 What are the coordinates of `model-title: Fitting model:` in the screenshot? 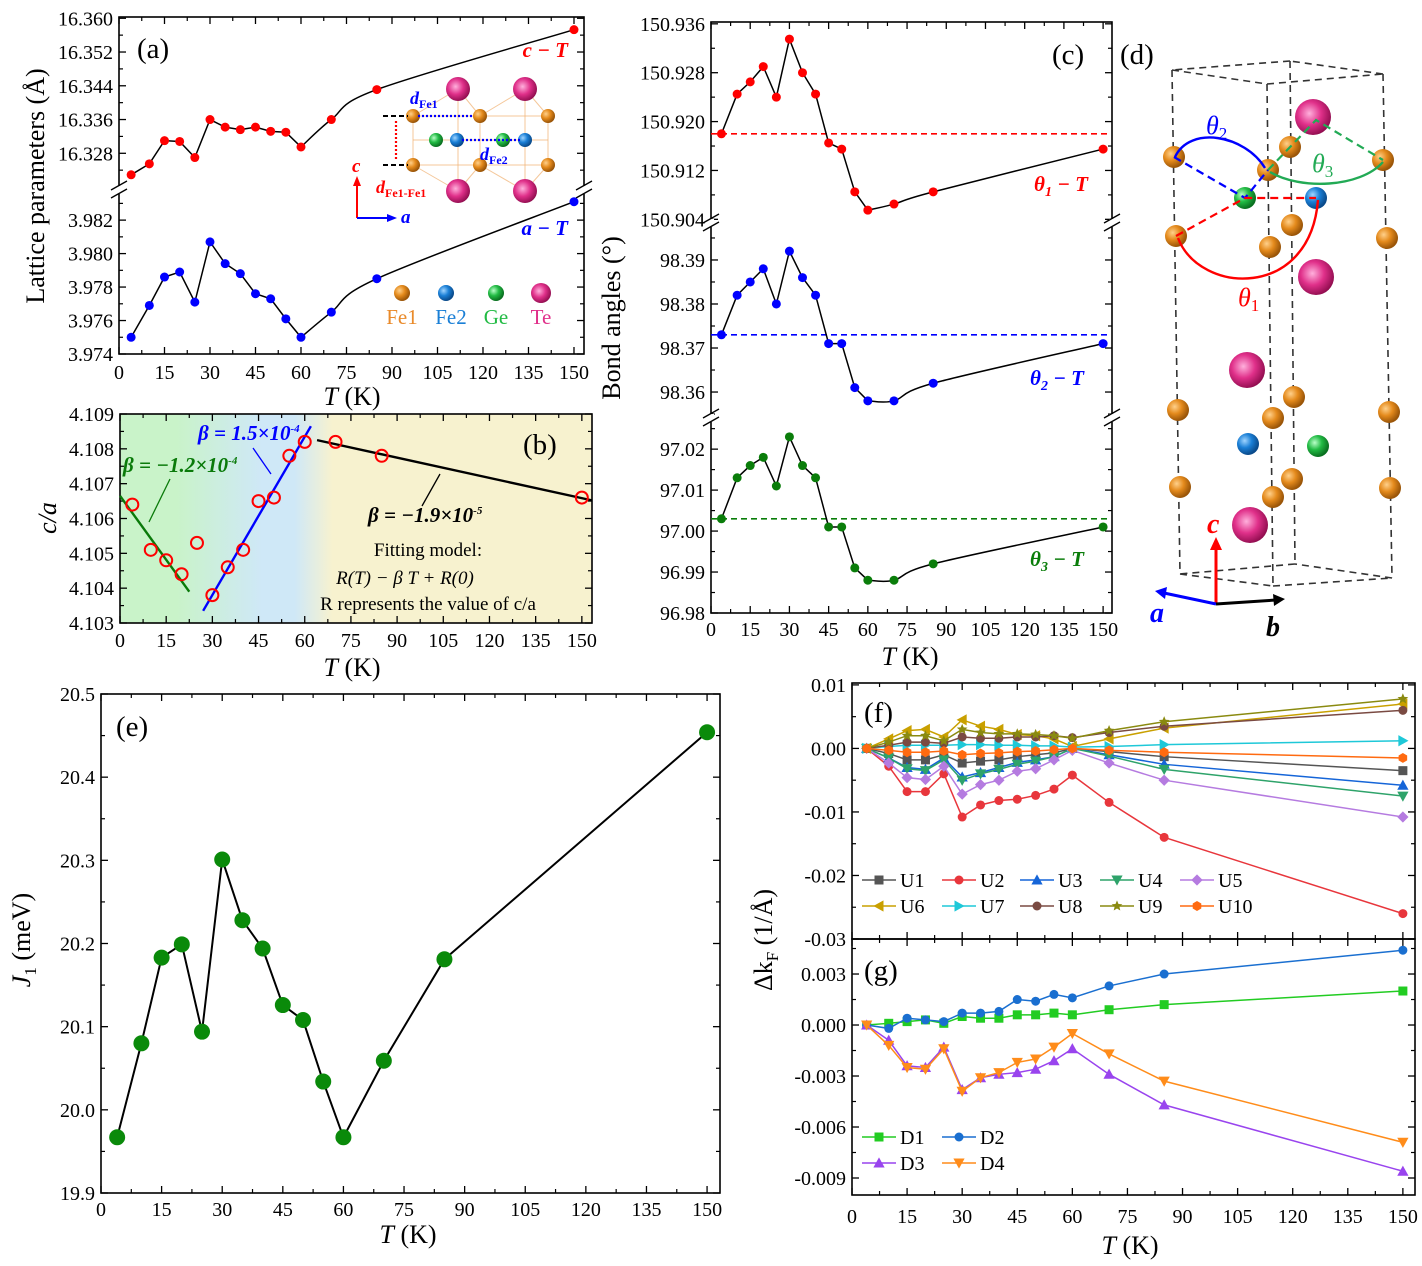 It's located at (428, 550).